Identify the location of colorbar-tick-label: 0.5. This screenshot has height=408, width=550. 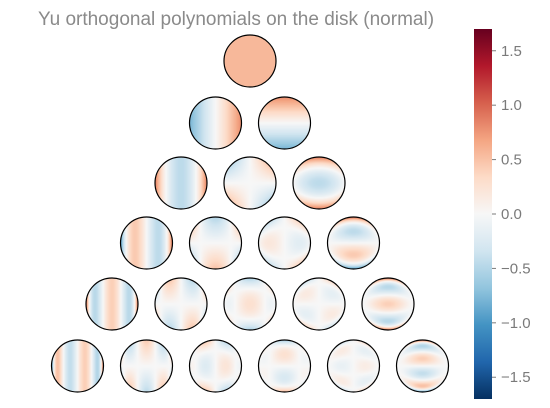
(511, 160).